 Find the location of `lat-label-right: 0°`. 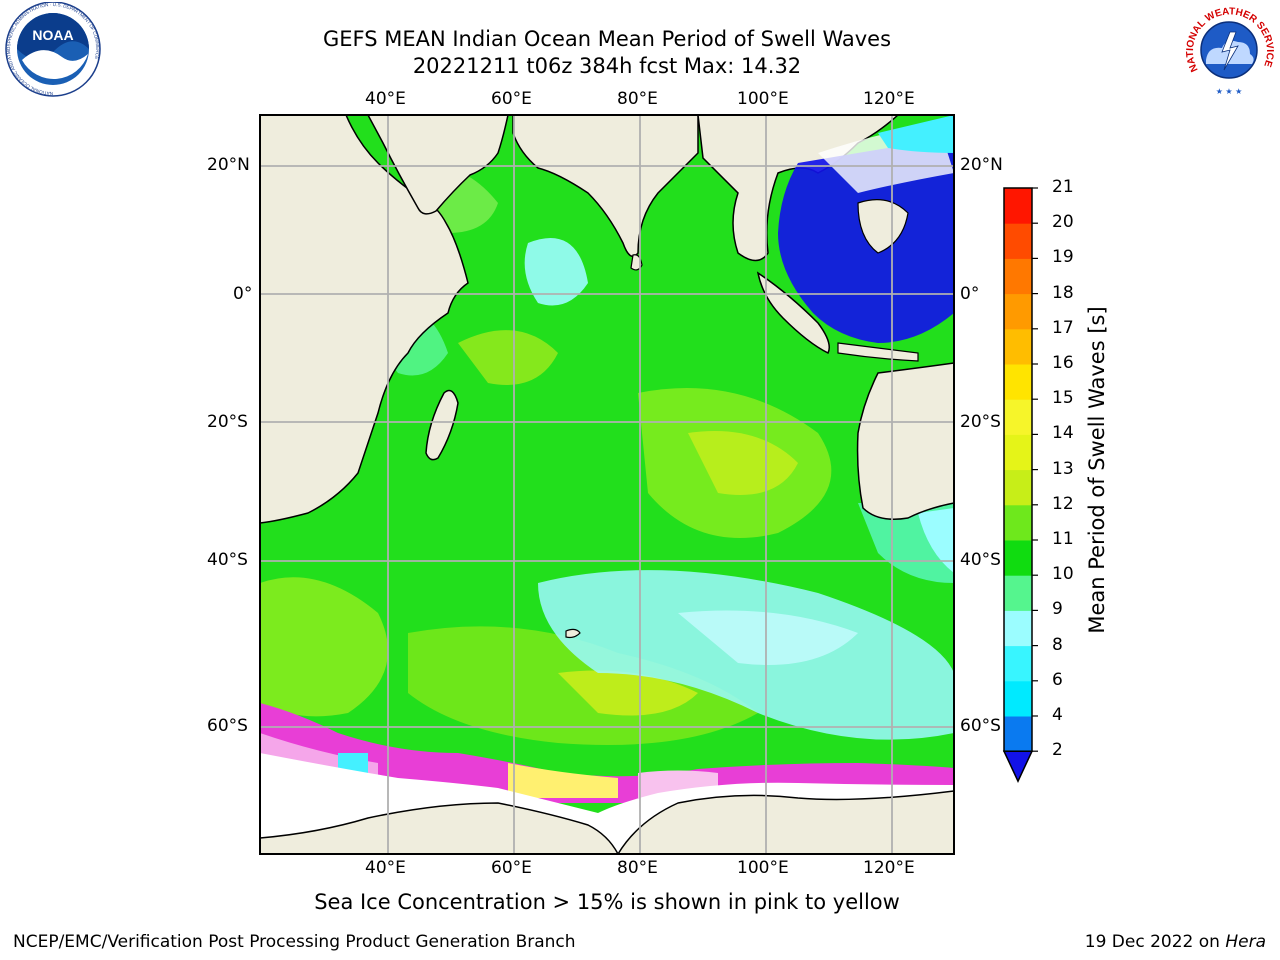

lat-label-right: 0° is located at coordinates (970, 294).